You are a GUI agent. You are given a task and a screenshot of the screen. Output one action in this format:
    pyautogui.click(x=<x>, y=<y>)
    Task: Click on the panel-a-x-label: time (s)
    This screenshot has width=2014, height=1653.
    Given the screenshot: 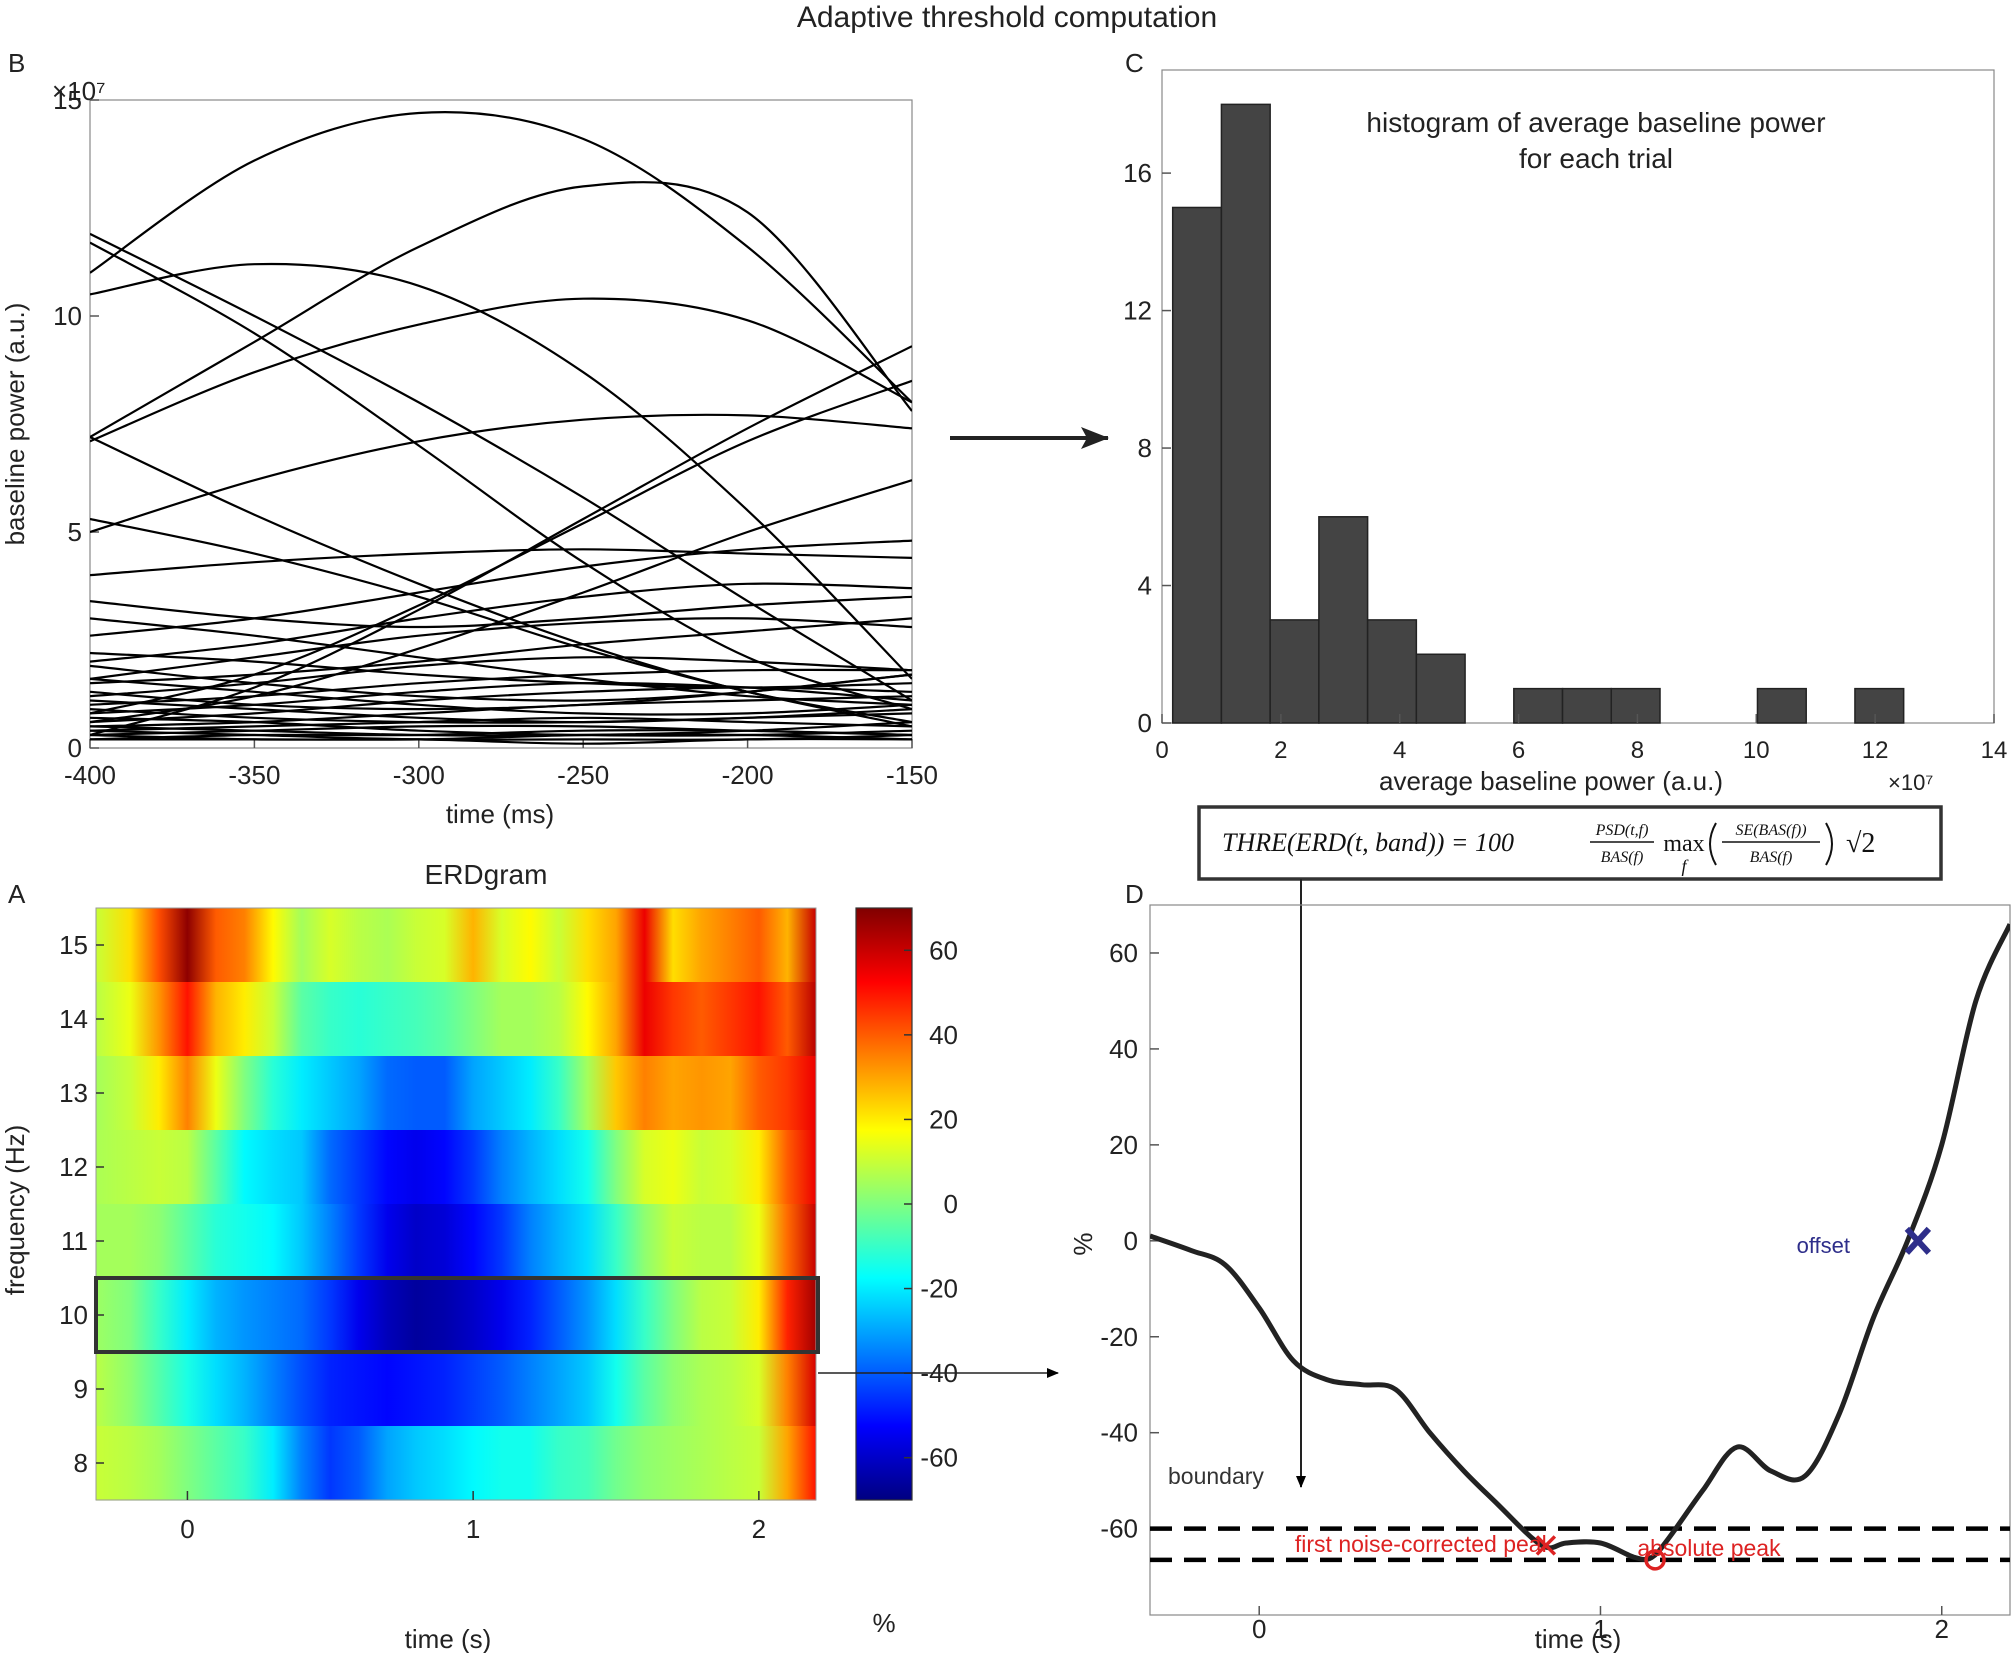 What is the action you would take?
    pyautogui.click(x=448, y=1638)
    